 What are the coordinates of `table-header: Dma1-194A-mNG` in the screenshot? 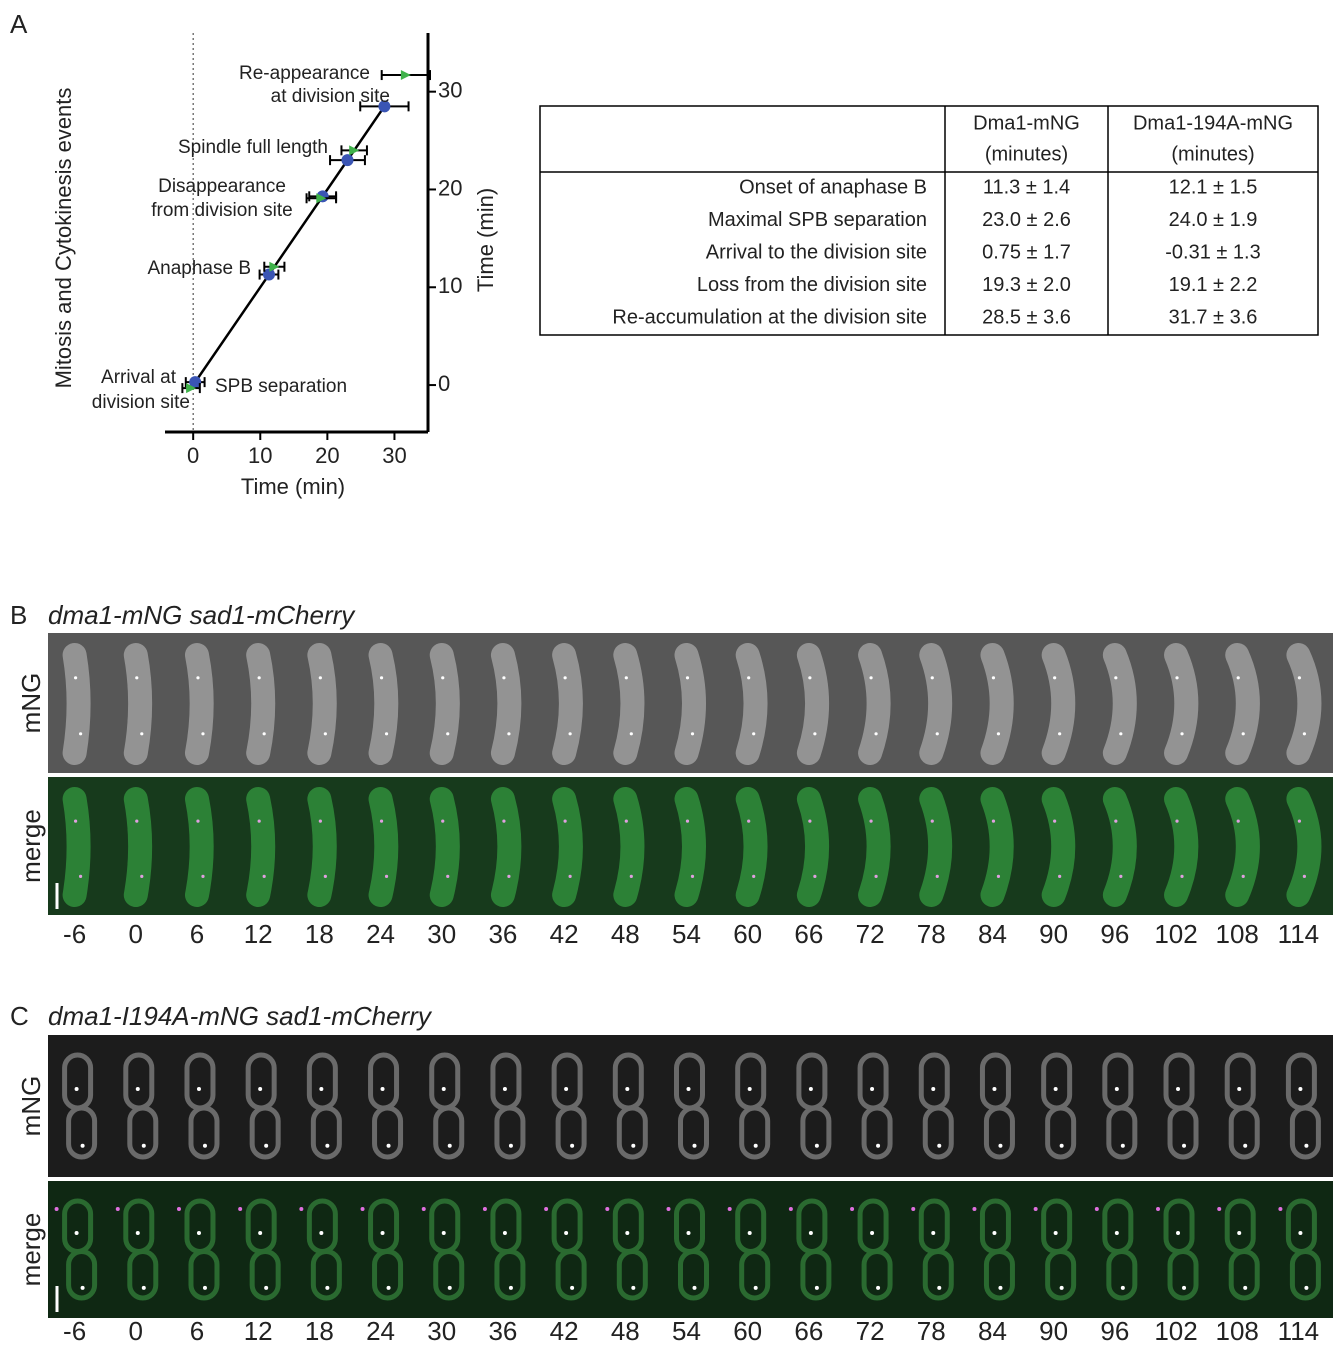 It's located at (1213, 123).